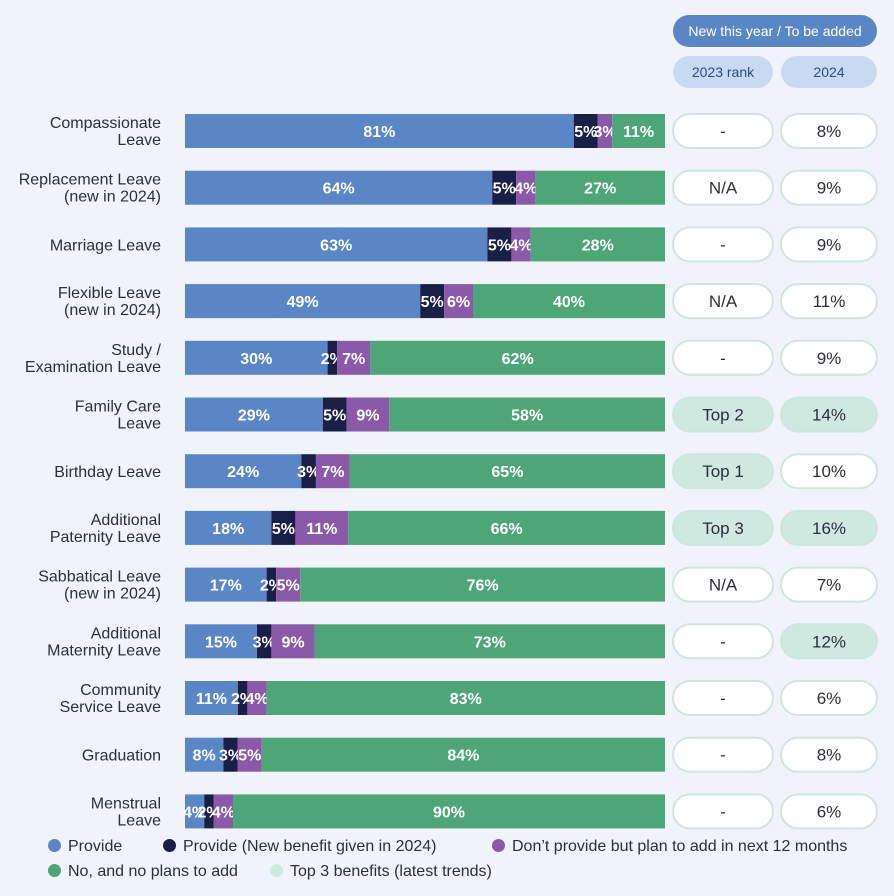 This screenshot has width=894, height=896. What do you see at coordinates (153, 871) in the screenshot?
I see `legend-label-no-plans: No, and no plans to add` at bounding box center [153, 871].